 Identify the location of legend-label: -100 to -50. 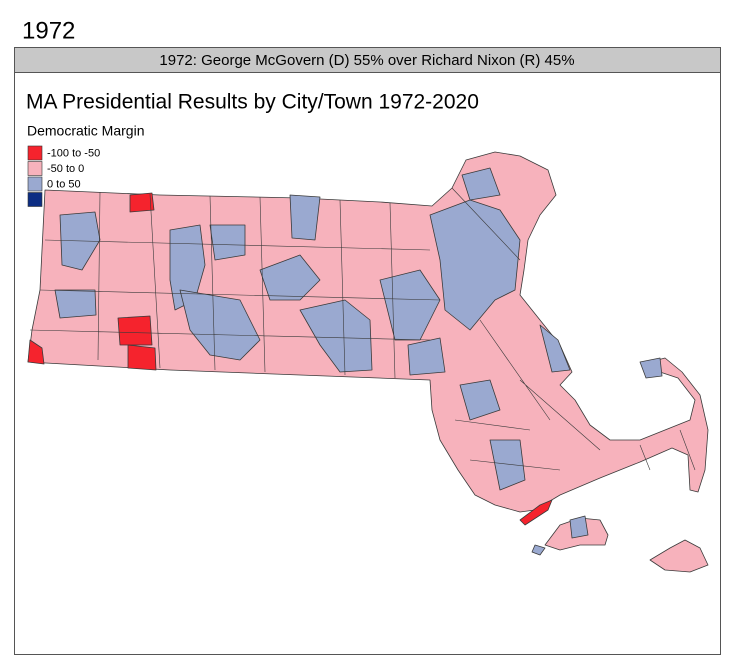
(73, 153).